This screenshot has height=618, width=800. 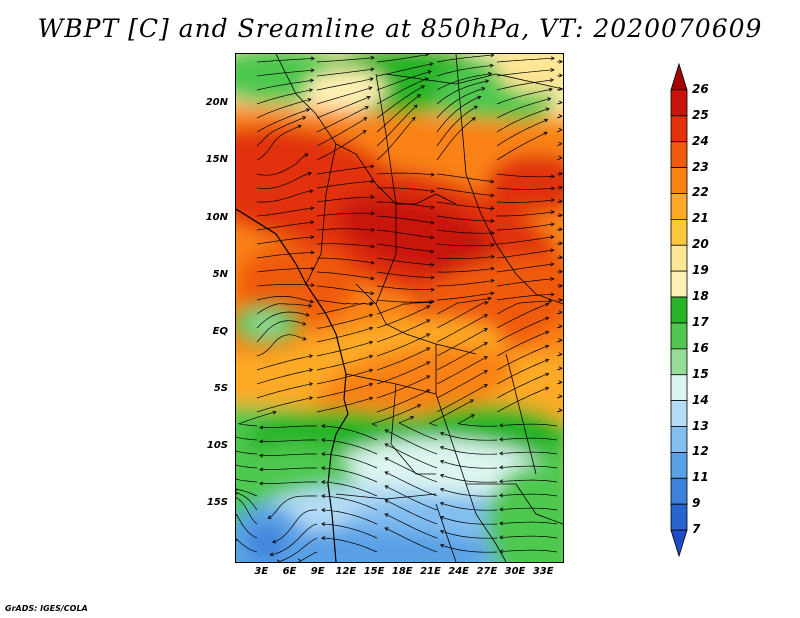 What do you see at coordinates (700, 347) in the screenshot?
I see `colorbar-level-label: 16` at bounding box center [700, 347].